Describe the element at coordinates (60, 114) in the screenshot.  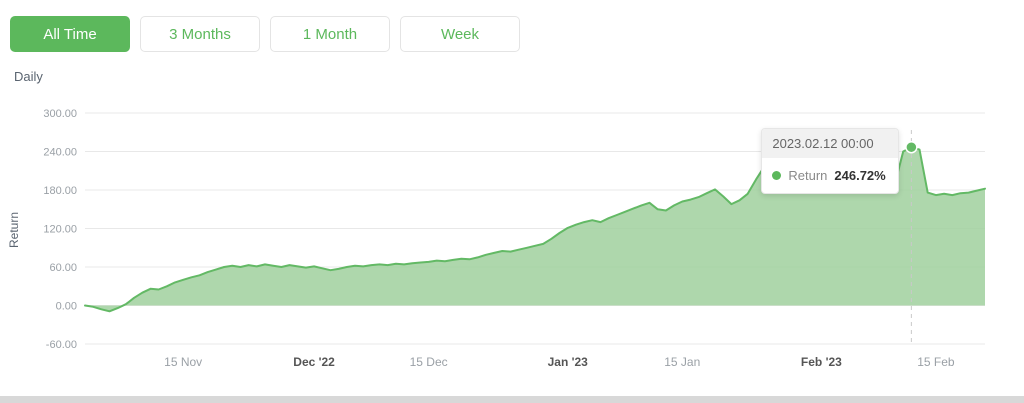
I see `y-tick-label: 300.00` at that location.